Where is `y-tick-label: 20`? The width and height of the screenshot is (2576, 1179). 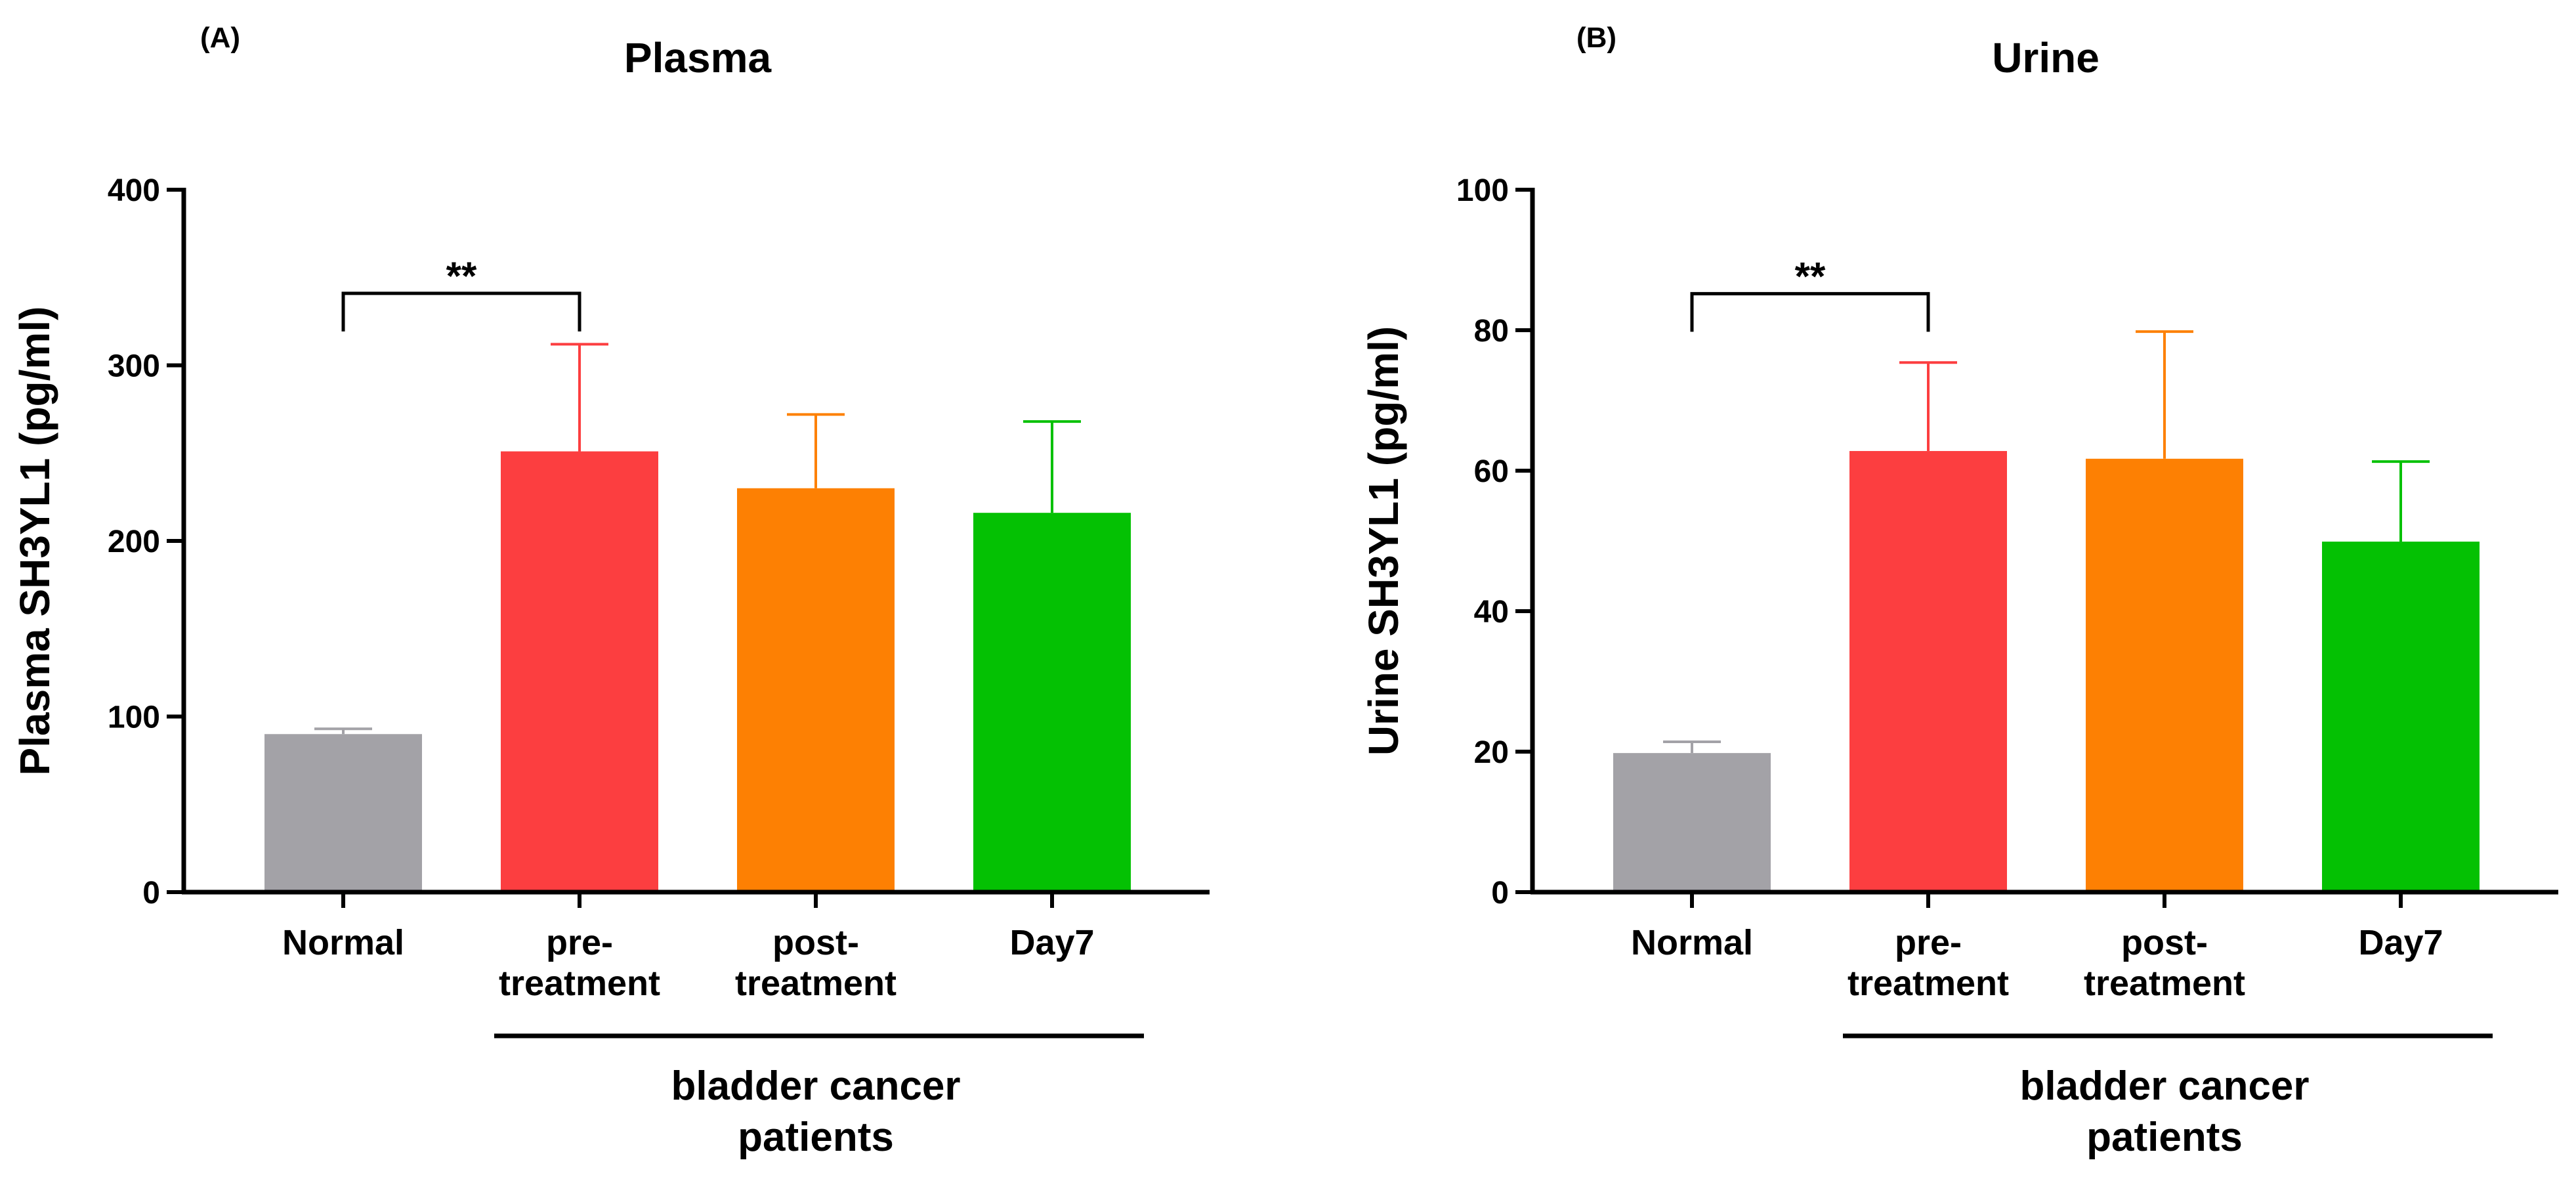 y-tick-label: 20 is located at coordinates (1491, 752).